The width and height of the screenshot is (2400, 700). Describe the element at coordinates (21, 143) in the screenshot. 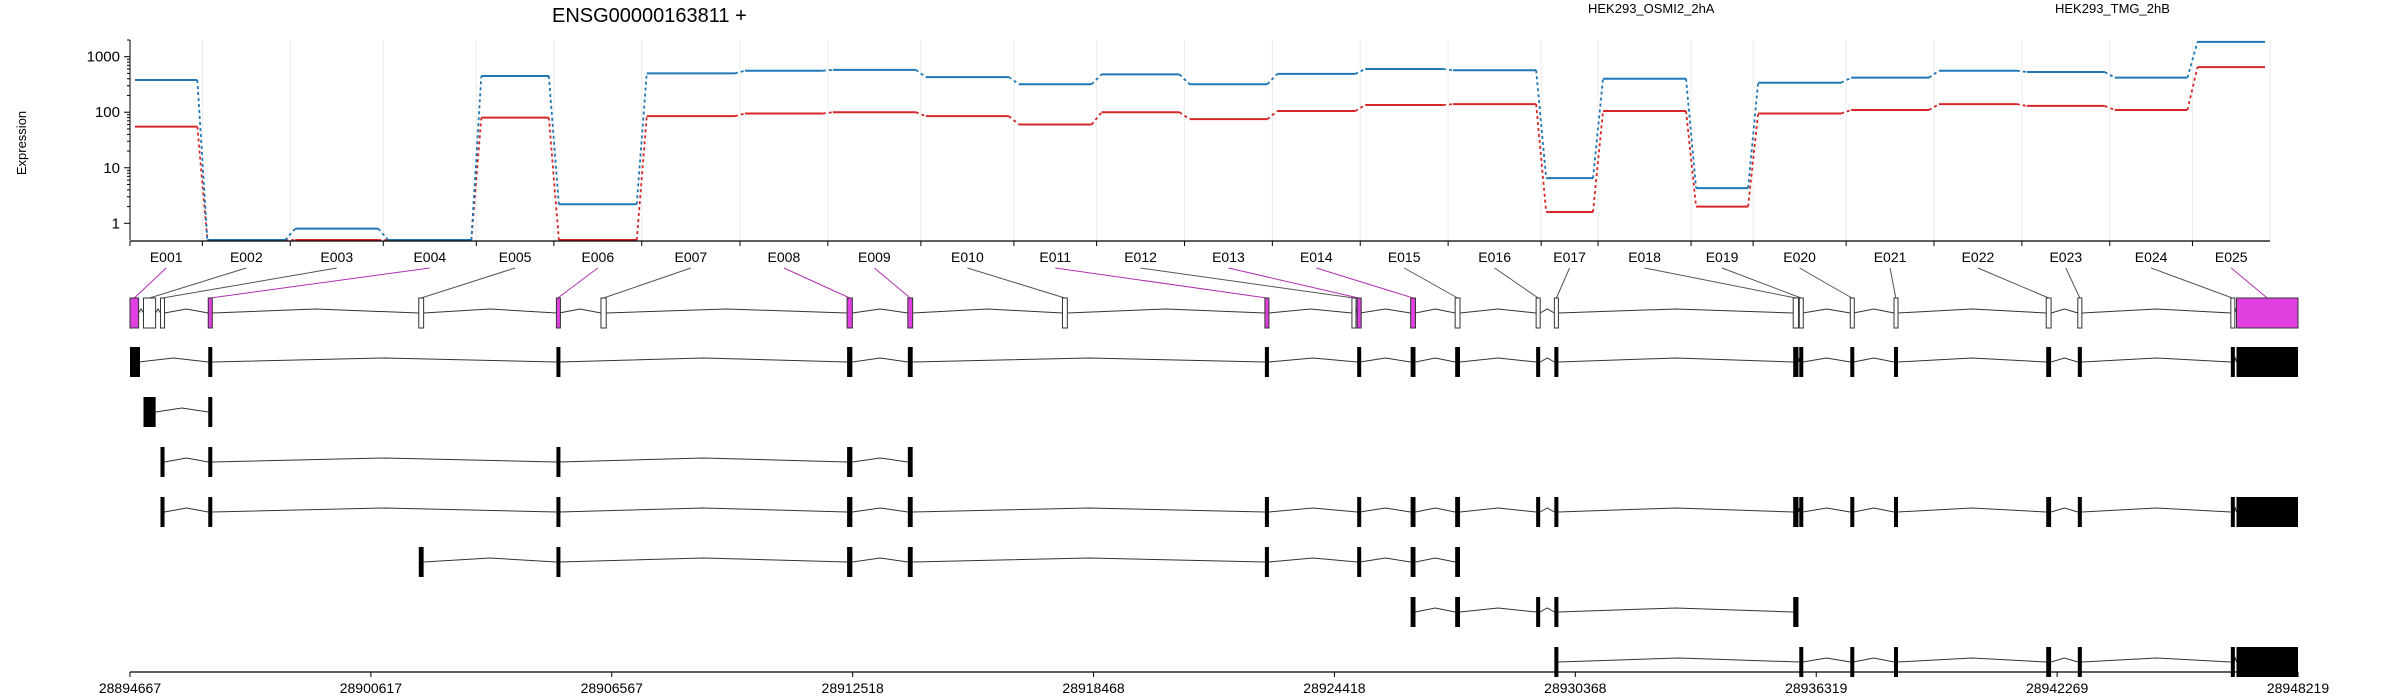

I see `y-axis-label: Expression` at that location.